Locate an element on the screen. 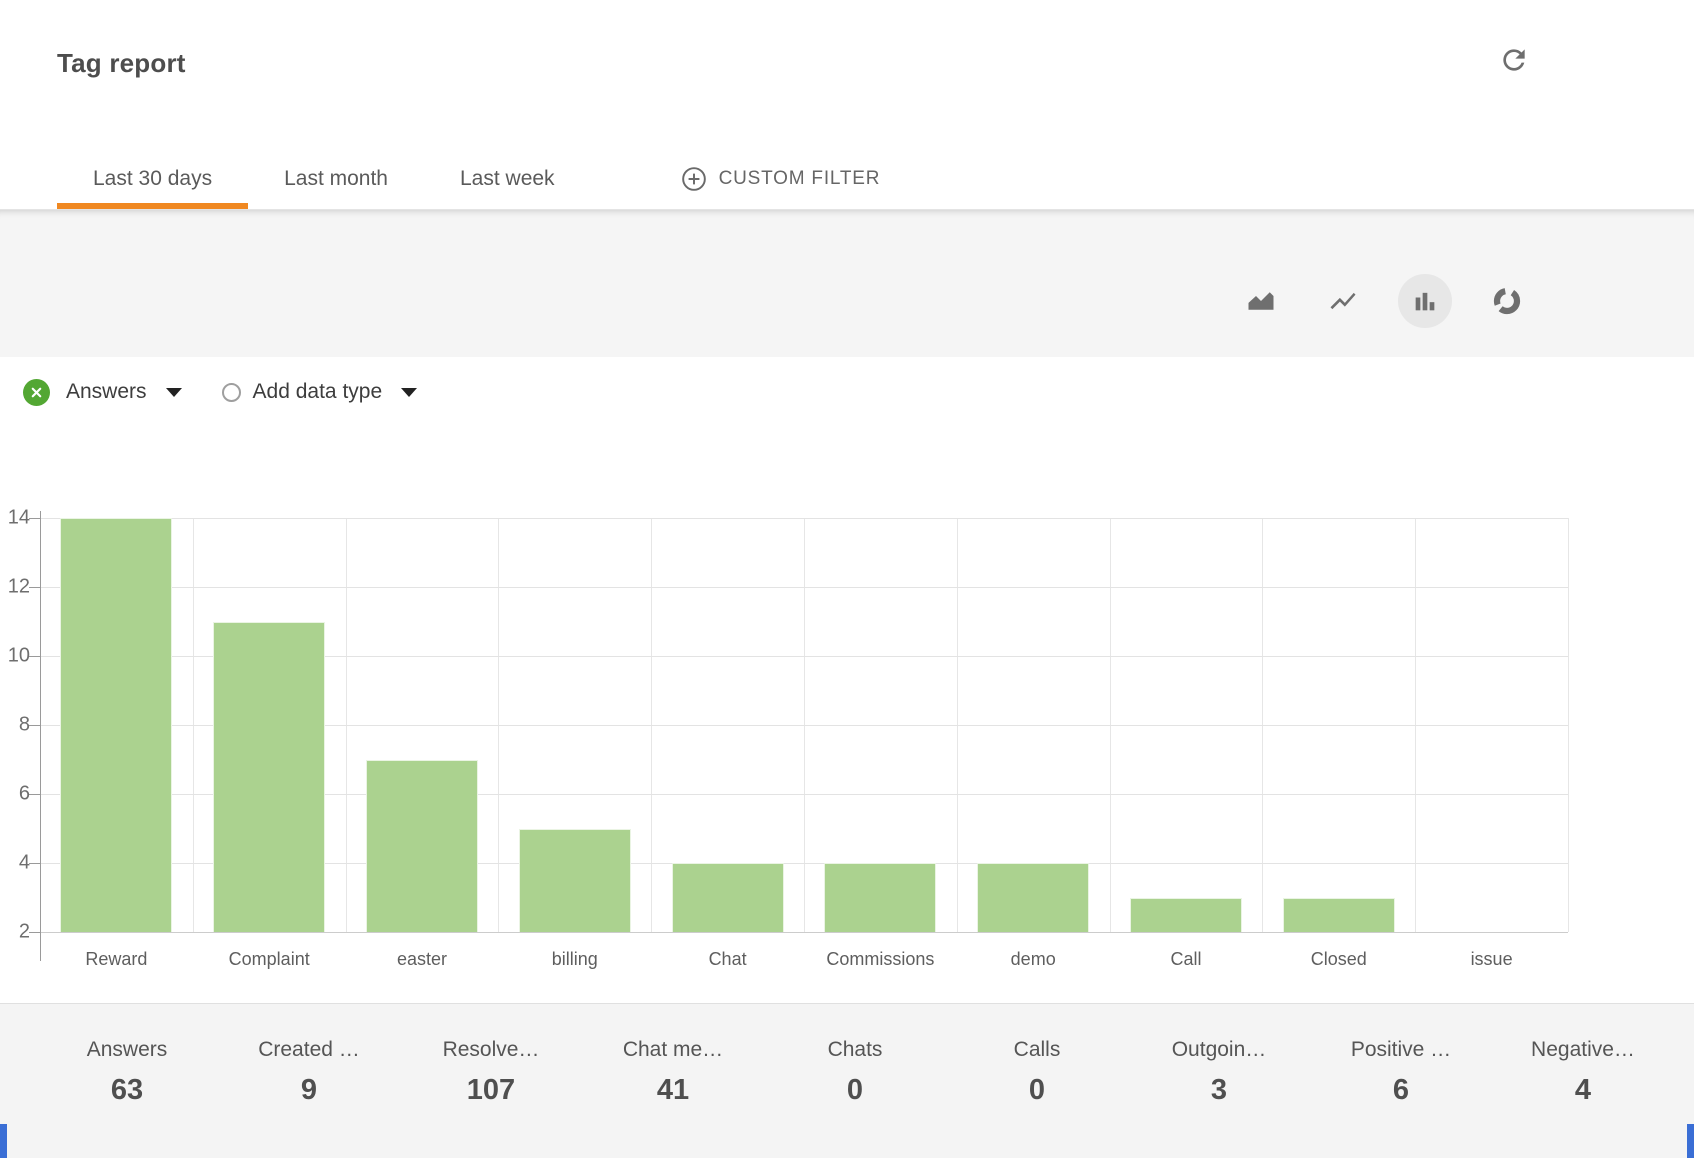 The image size is (1694, 1158). background-corner-right is located at coordinates (1690, 1141).